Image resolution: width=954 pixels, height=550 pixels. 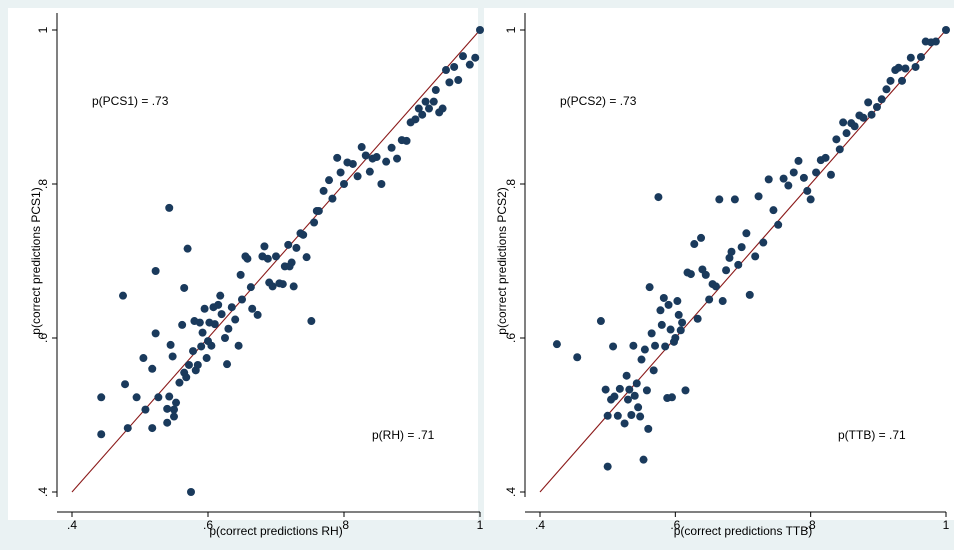 I want to click on x-tick-label: .8, so click(x=344, y=525).